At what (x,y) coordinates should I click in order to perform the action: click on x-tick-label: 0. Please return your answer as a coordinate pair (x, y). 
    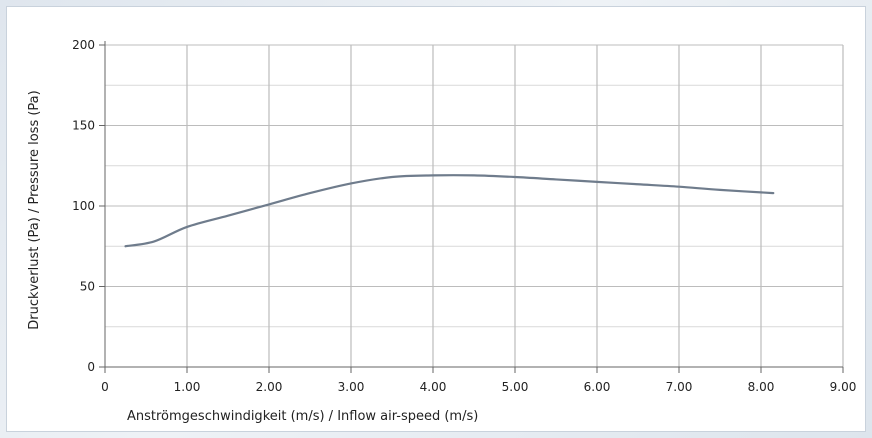
    Looking at the image, I should click on (105, 387).